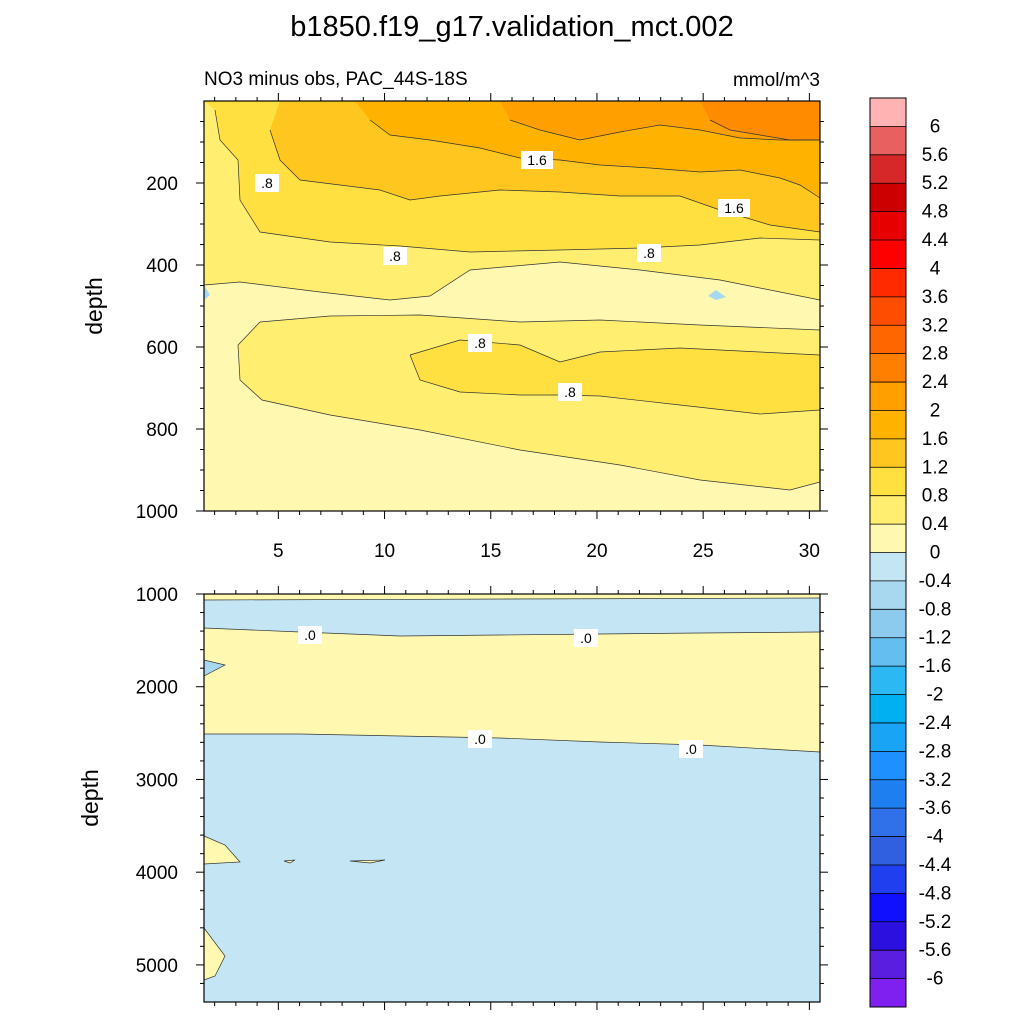 This screenshot has height=1024, width=1024. What do you see at coordinates (502, 276) in the screenshot?
I see `upper-contour-labels: .8 1.6 .8 1.6 .8 .8 .8` at bounding box center [502, 276].